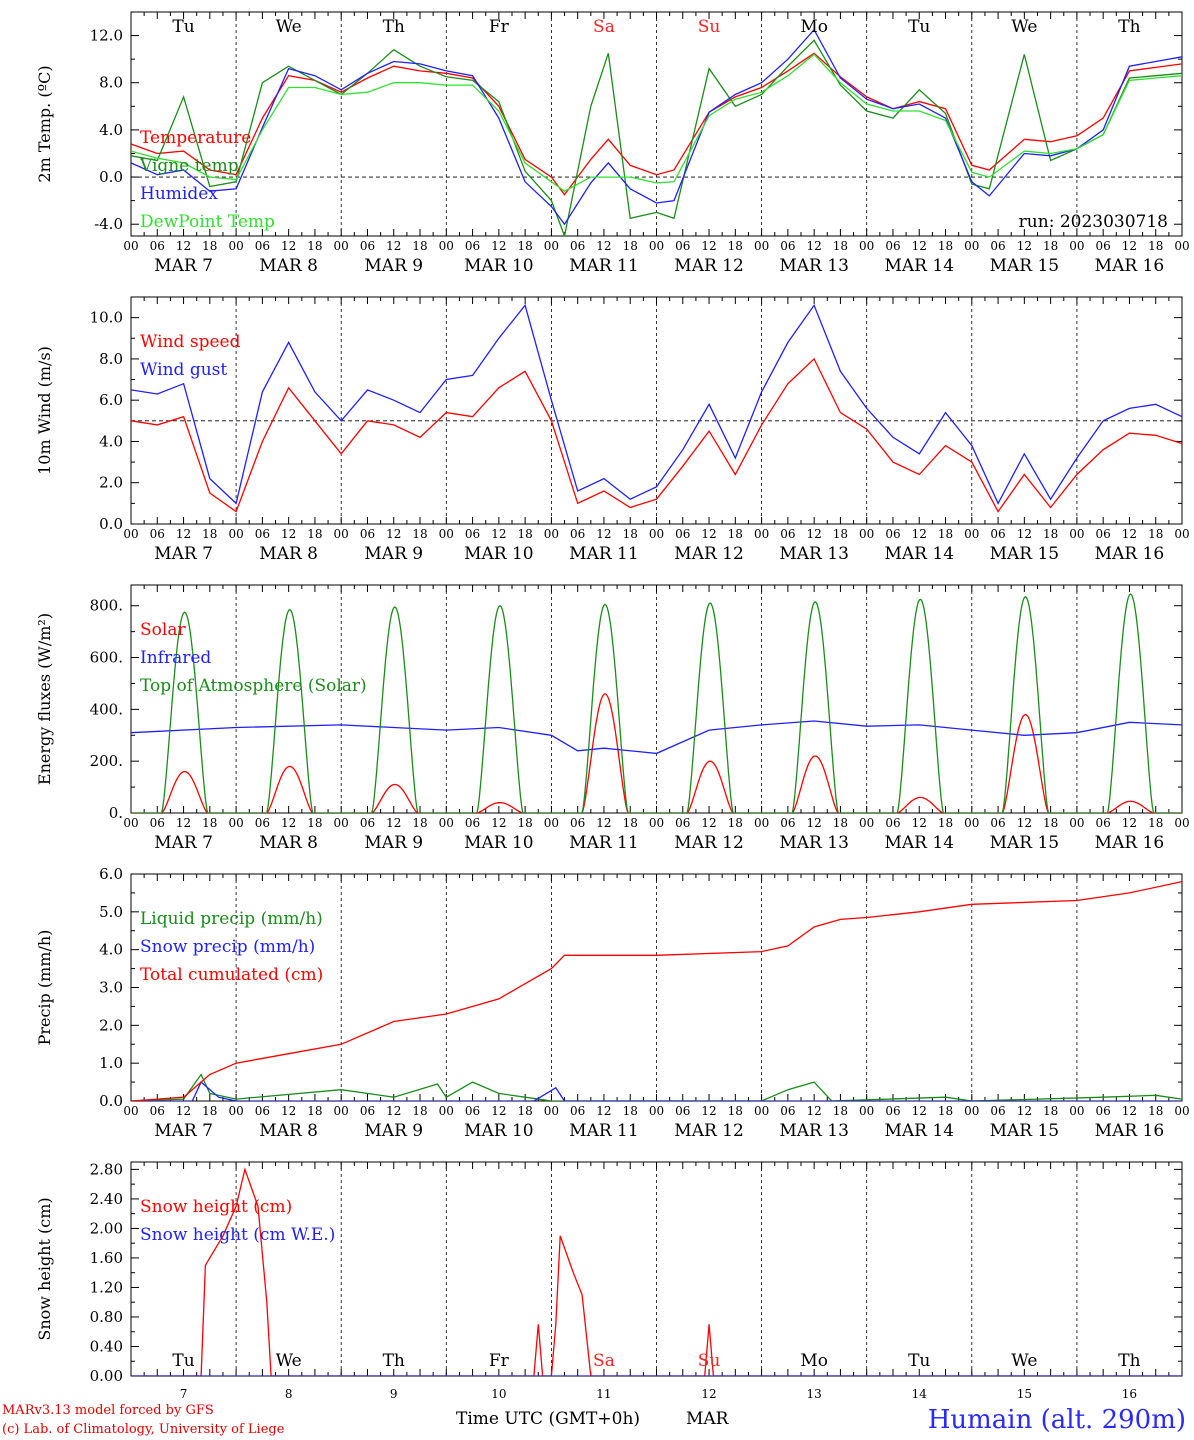 Image resolution: width=1194 pixels, height=1440 pixels. What do you see at coordinates (111, 1101) in the screenshot?
I see `y-tick-label: 0.0` at bounding box center [111, 1101].